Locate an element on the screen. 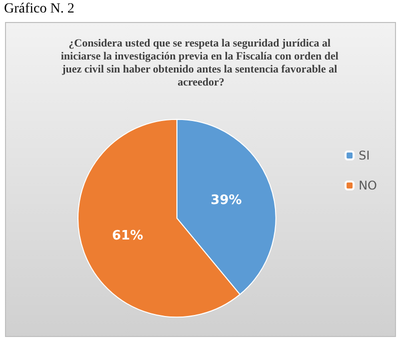 Image resolution: width=402 pixels, height=341 pixels. data-label: 39% is located at coordinates (226, 200).